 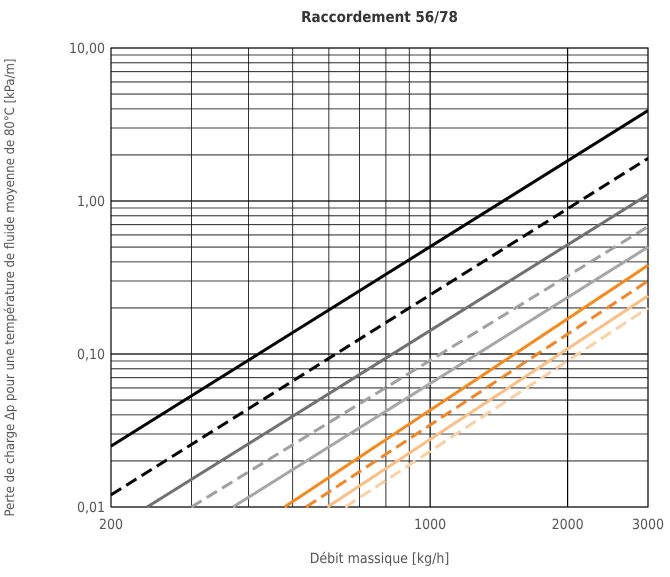 I want to click on y-axis-title: Perte de charge Δp pour une température de fluide moyenne de 80°C [kPa/m], so click(x=10, y=287).